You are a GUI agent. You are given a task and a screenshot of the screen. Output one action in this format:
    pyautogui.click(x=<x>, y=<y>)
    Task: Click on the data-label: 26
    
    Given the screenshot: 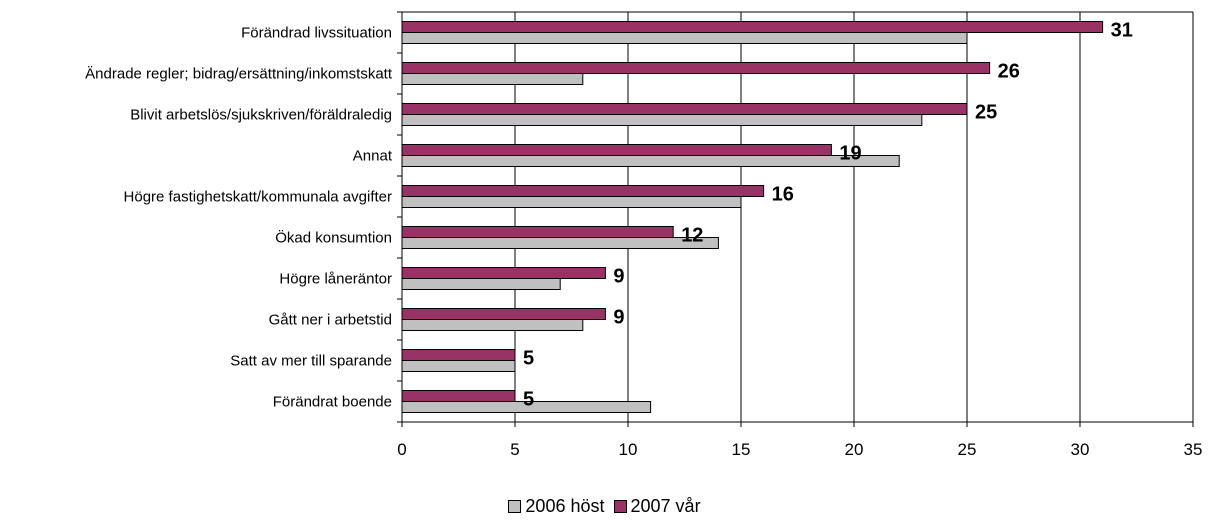 What is the action you would take?
    pyautogui.click(x=1009, y=72)
    